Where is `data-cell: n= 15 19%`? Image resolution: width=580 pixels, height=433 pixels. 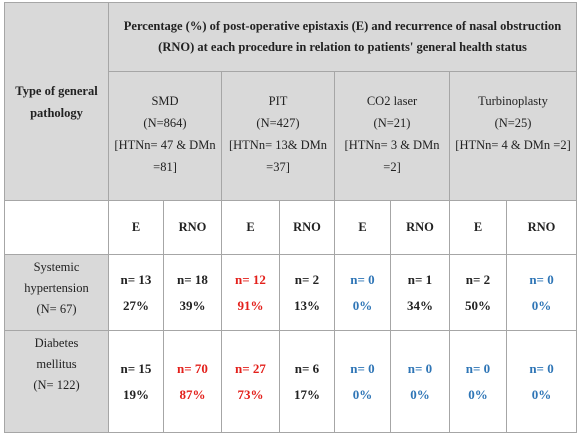 data-cell: n= 15 19% is located at coordinates (136, 381).